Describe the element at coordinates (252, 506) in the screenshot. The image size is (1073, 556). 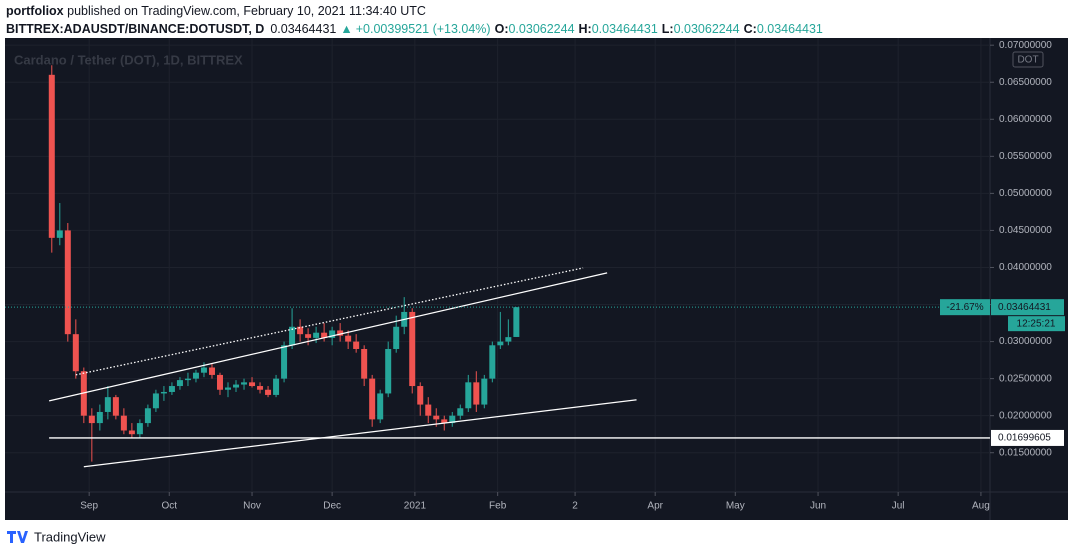
I see `x-tick-label: Nov` at that location.